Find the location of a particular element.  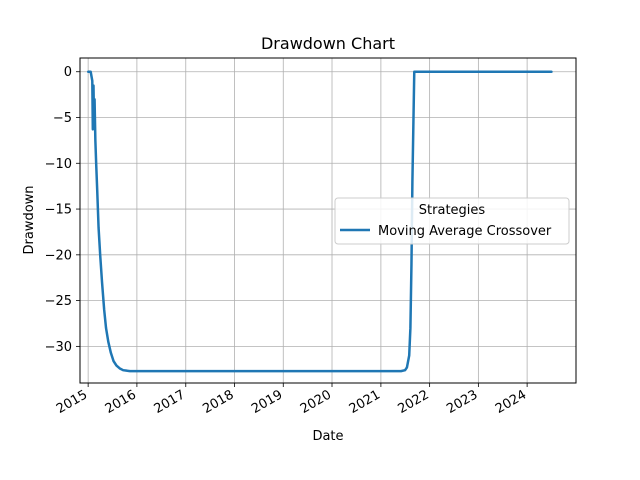

legend: Strategies Moving Average Crossover is located at coordinates (452, 221).